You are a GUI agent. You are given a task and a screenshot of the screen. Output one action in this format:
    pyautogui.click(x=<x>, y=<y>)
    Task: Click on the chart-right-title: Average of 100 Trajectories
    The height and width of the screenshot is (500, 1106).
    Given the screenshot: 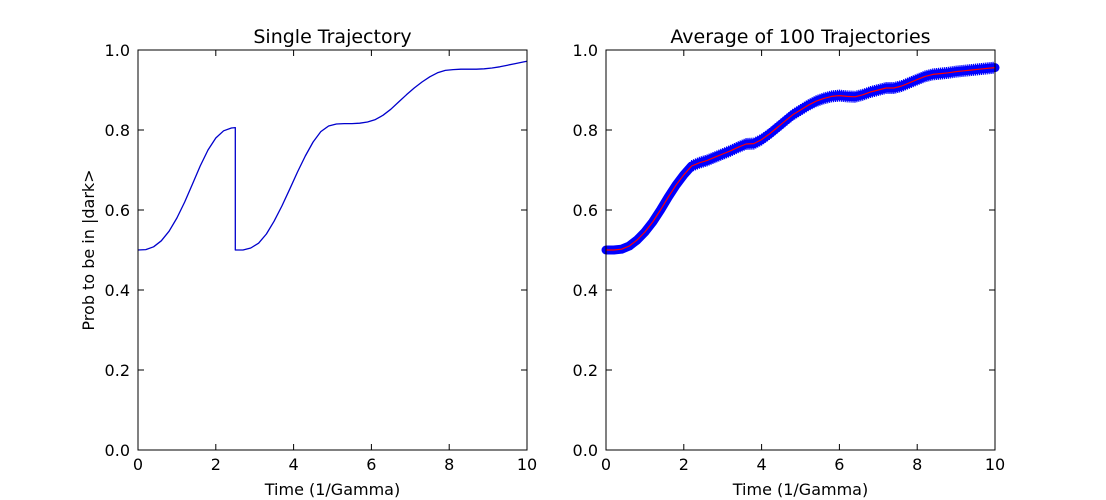 What is the action you would take?
    pyautogui.click(x=800, y=37)
    